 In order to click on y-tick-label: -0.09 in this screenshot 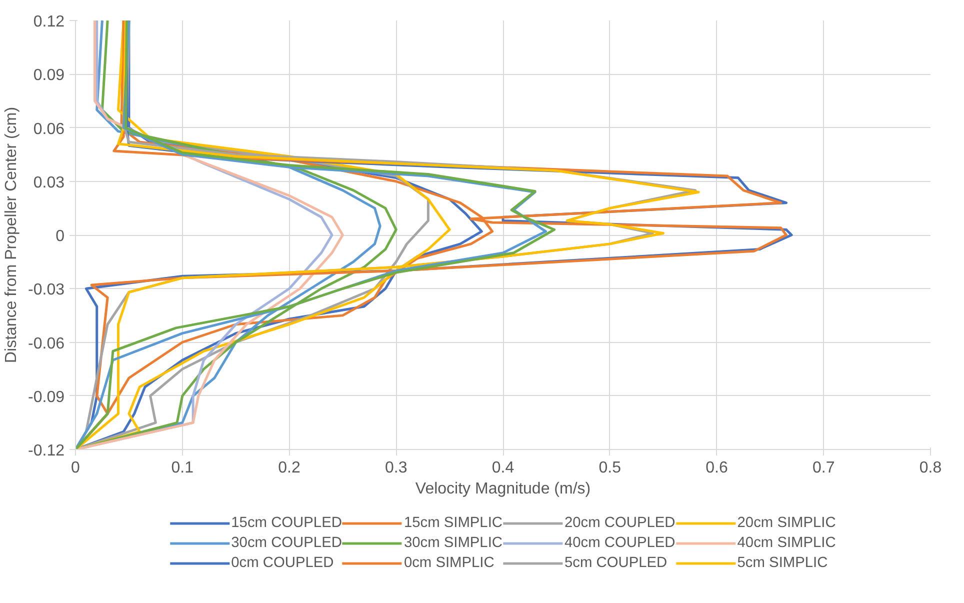, I will do `click(46, 397)`.